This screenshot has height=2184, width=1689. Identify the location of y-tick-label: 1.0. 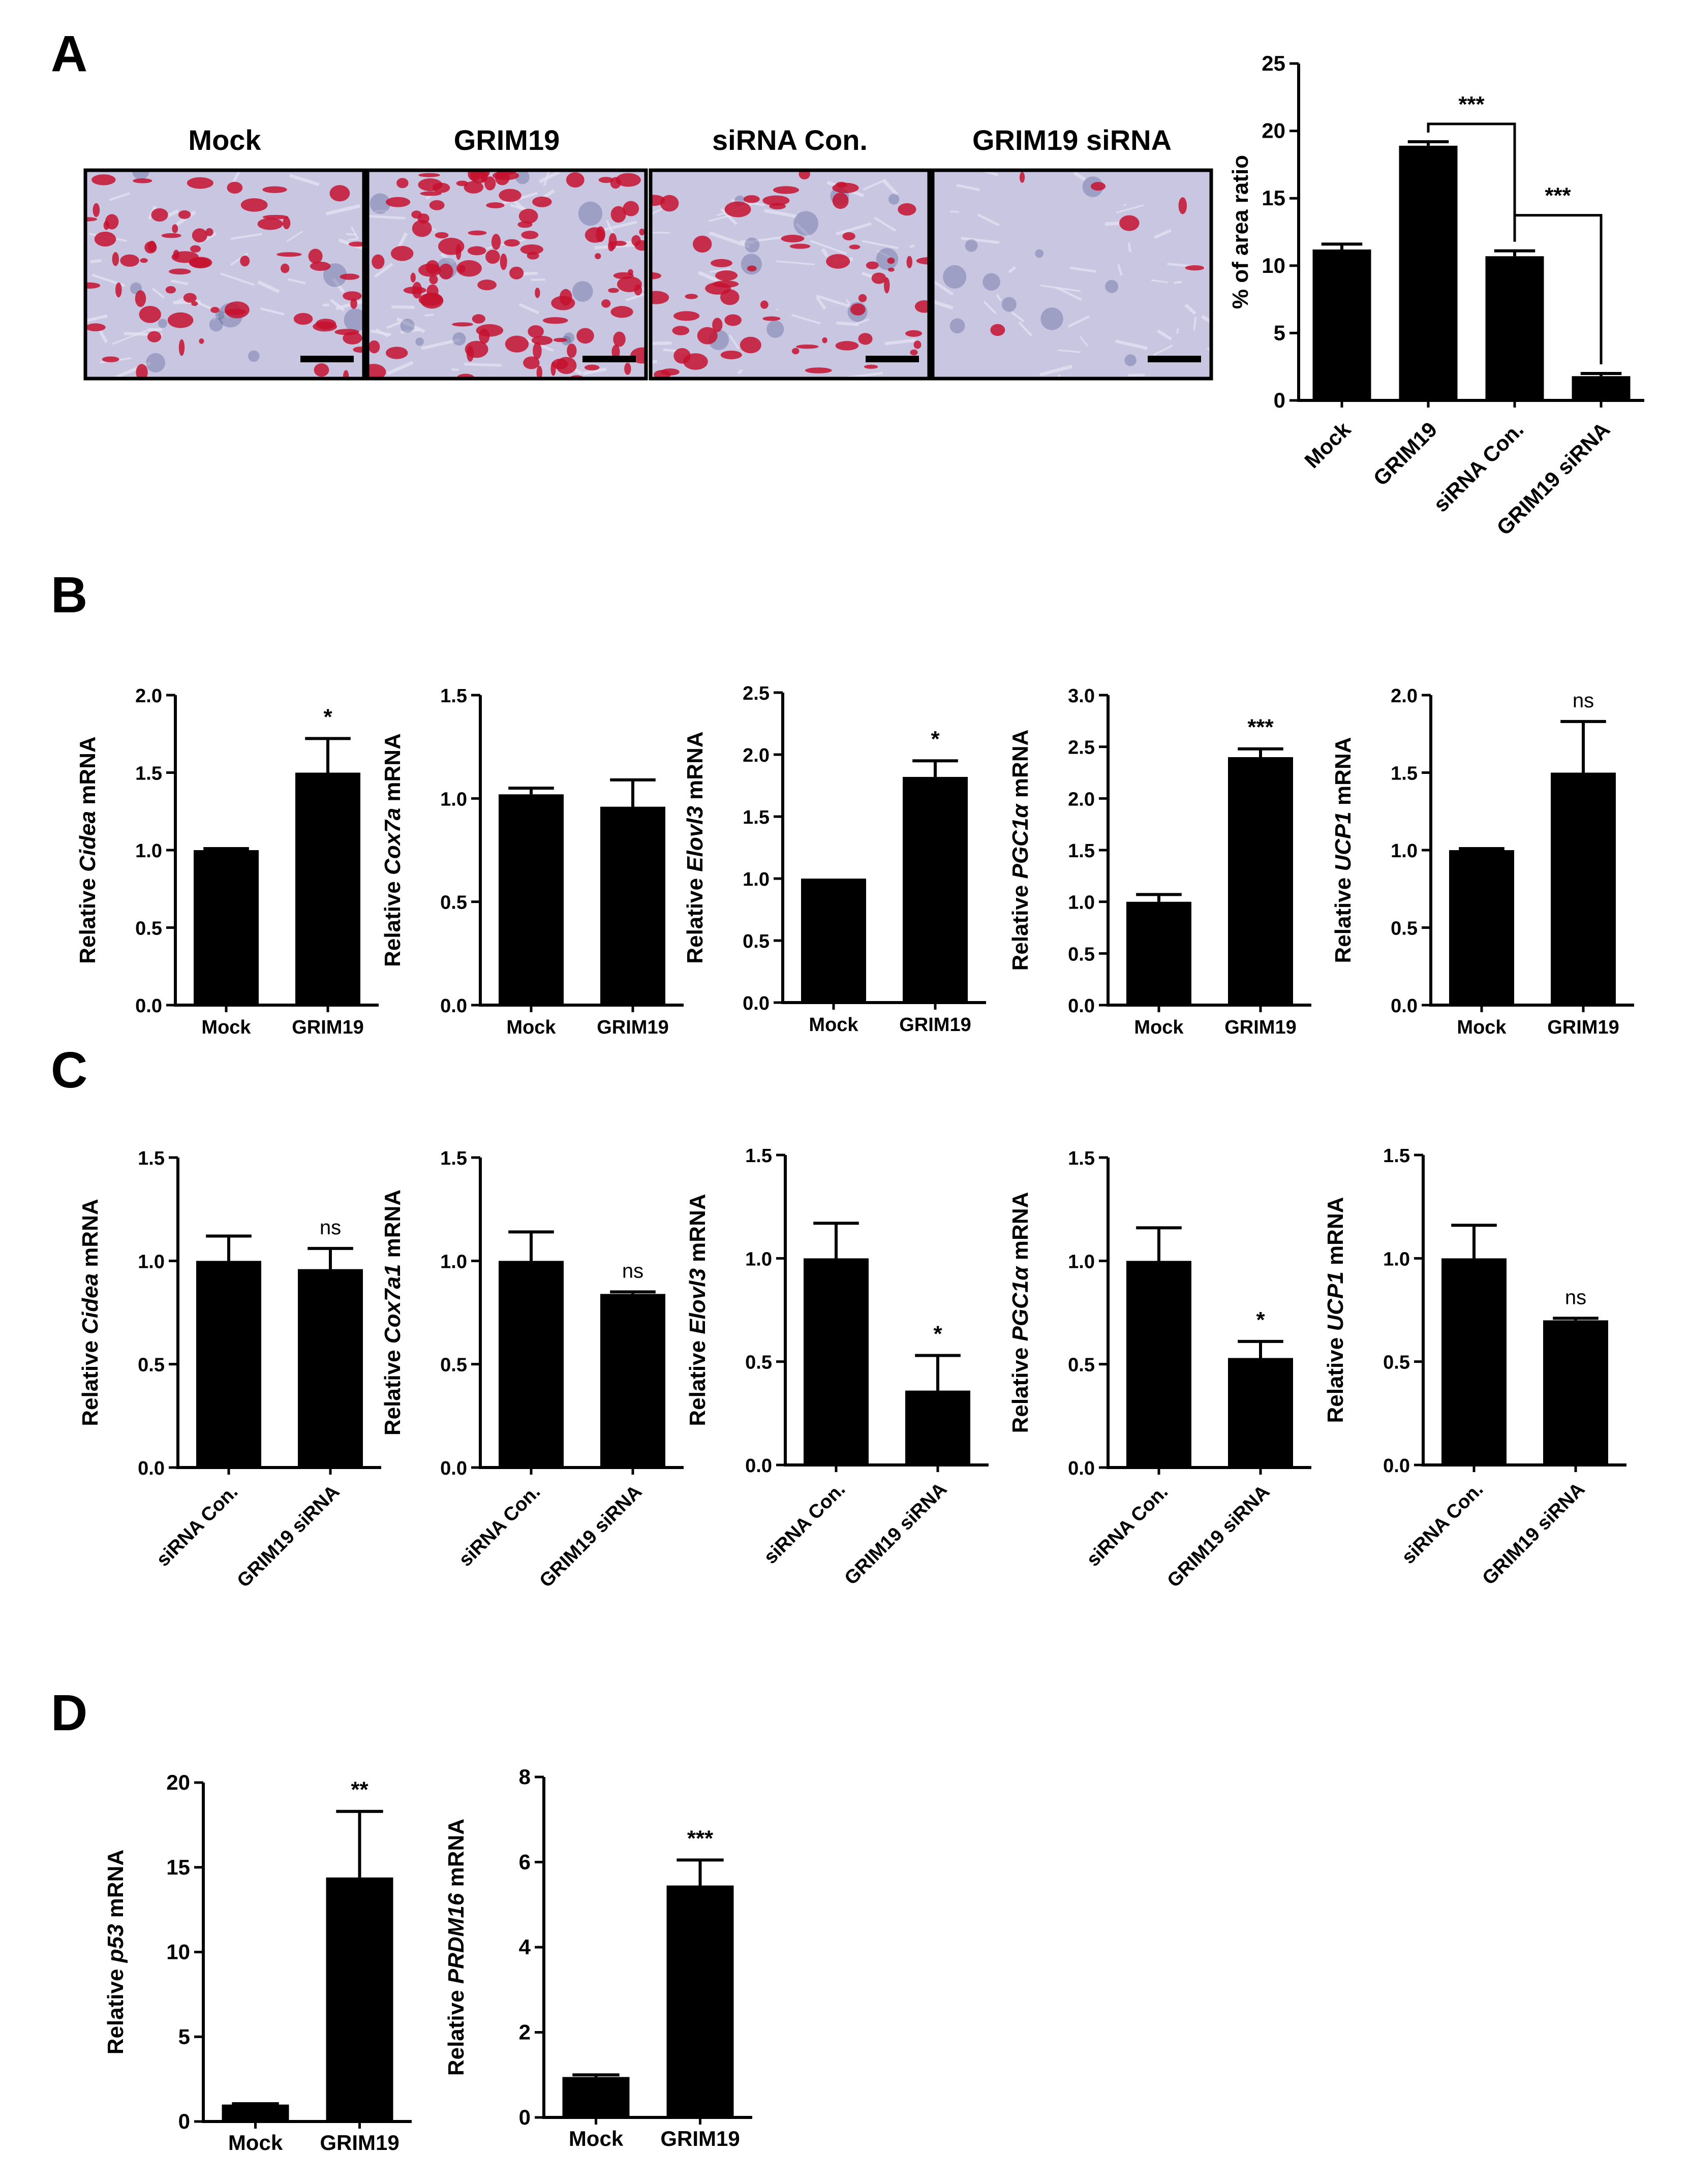
(758, 1259).